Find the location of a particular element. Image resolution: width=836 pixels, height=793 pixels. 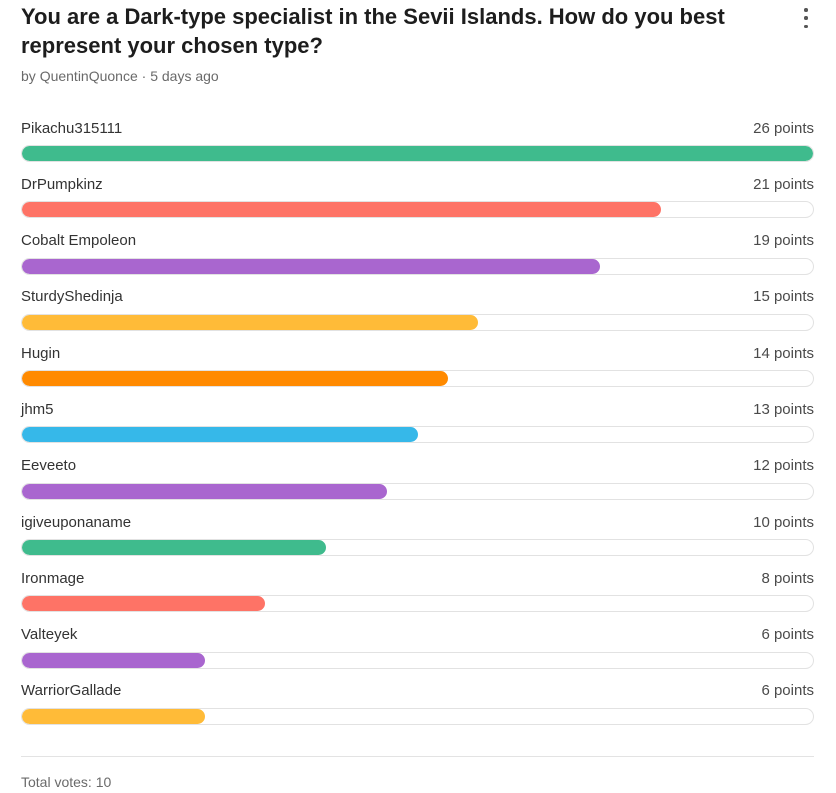

option-name: Cobalt Empoleon is located at coordinates (79, 241).